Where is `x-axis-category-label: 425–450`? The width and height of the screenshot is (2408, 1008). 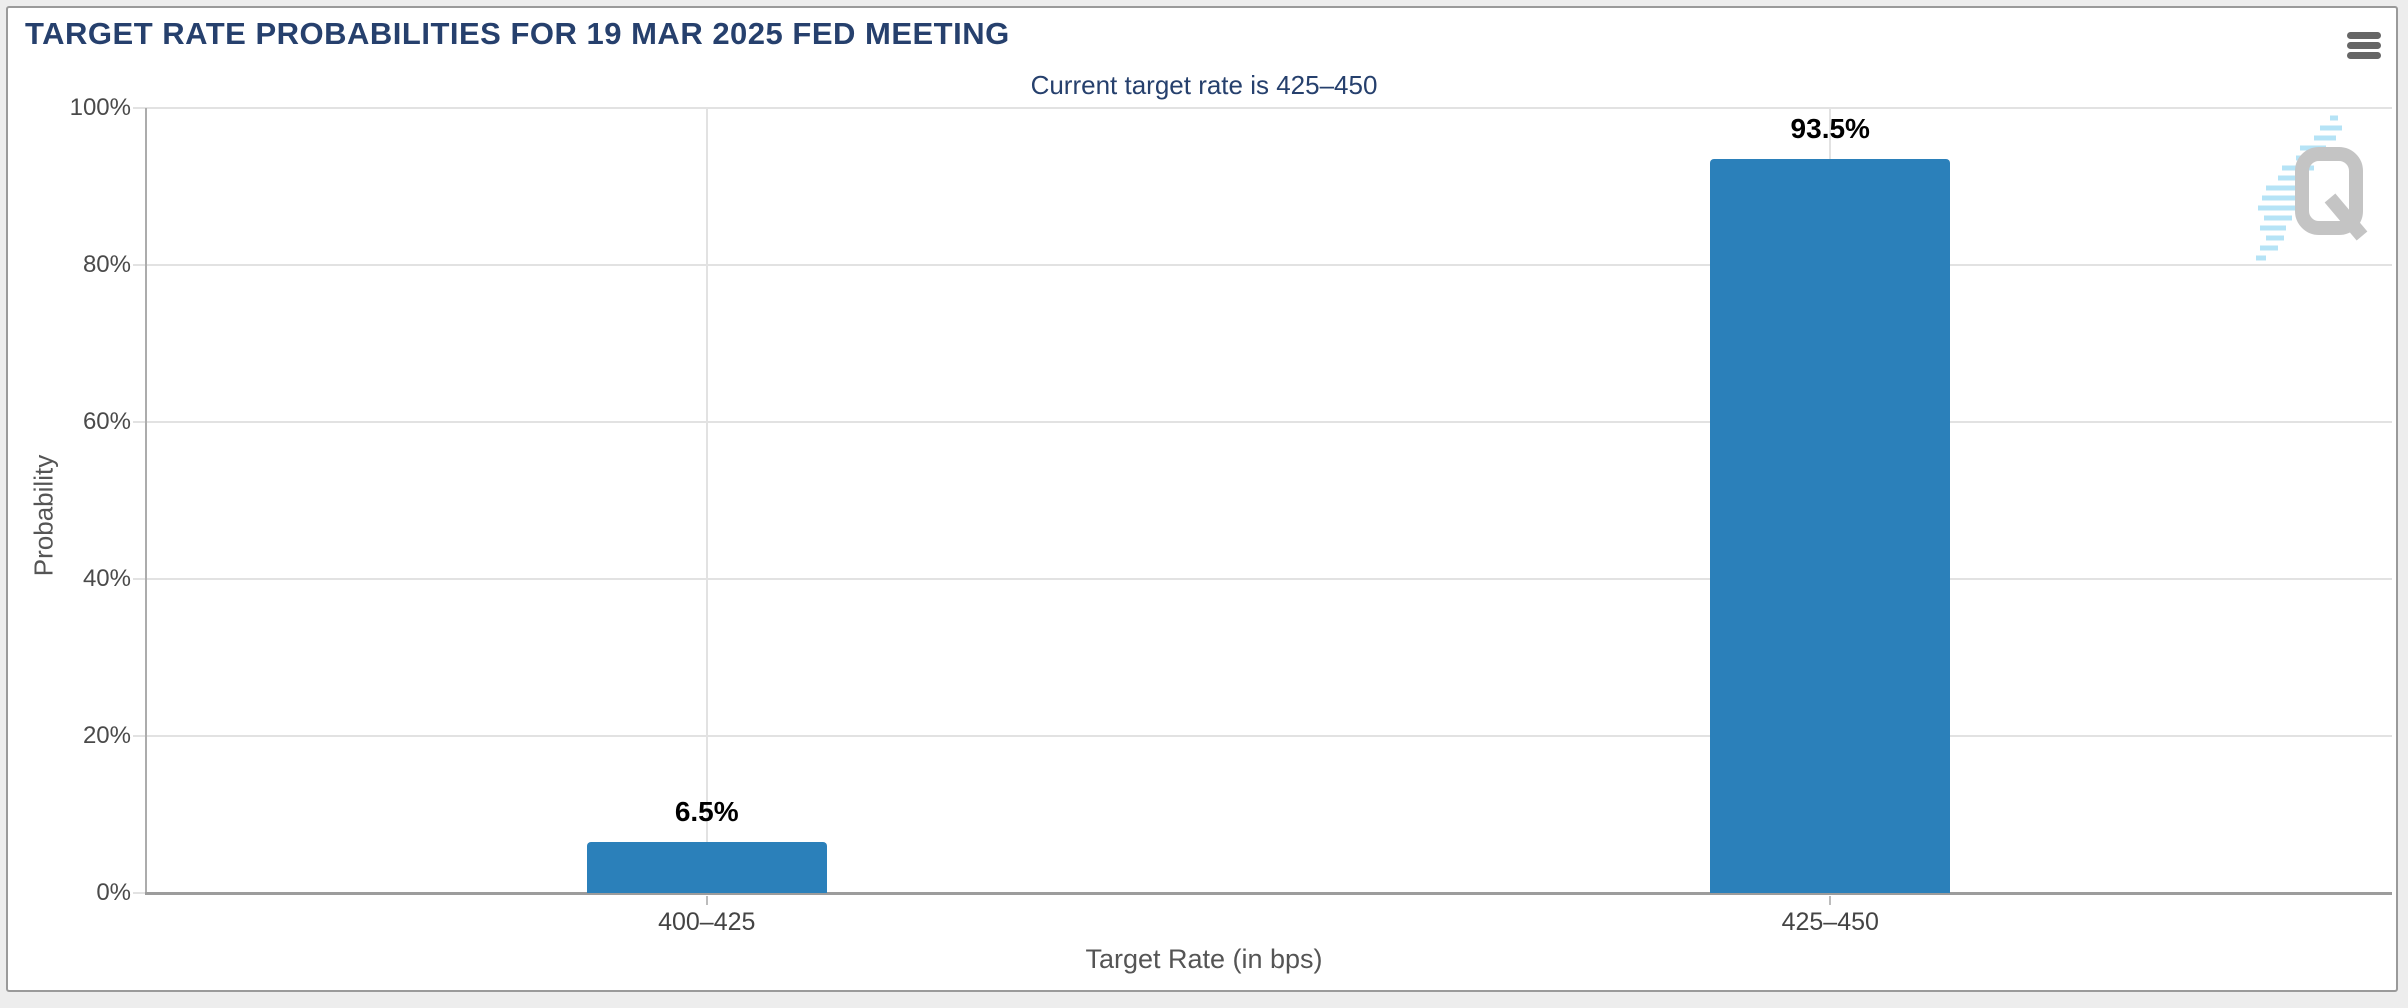 x-axis-category-label: 425–450 is located at coordinates (1830, 922).